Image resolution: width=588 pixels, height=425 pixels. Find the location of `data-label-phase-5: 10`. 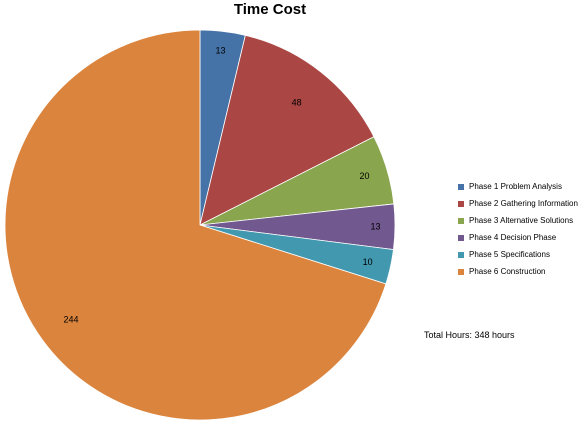

data-label-phase-5: 10 is located at coordinates (368, 262).